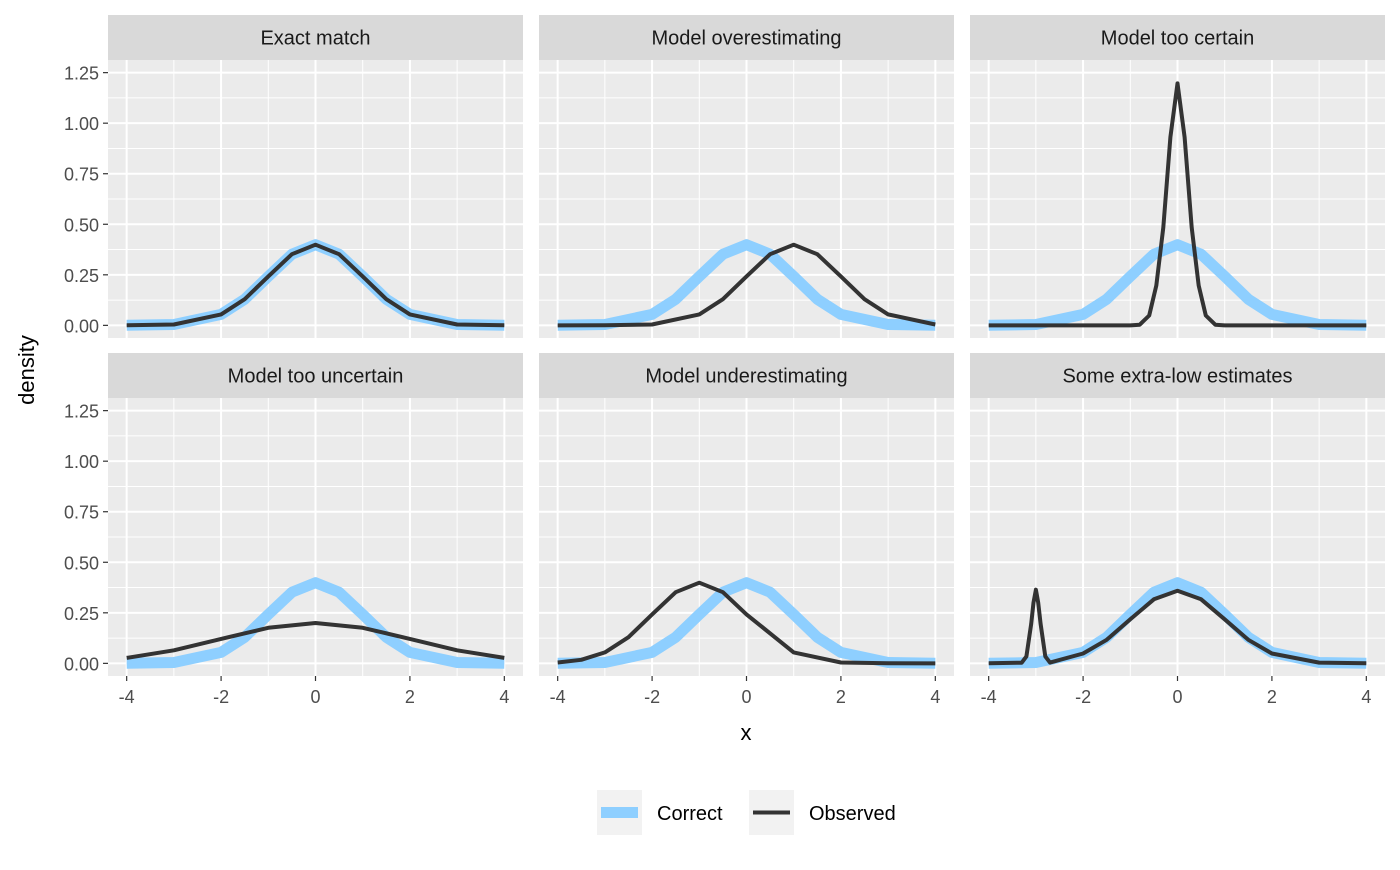 The width and height of the screenshot is (1400, 870). What do you see at coordinates (690, 814) in the screenshot?
I see `legend-label: Correct` at bounding box center [690, 814].